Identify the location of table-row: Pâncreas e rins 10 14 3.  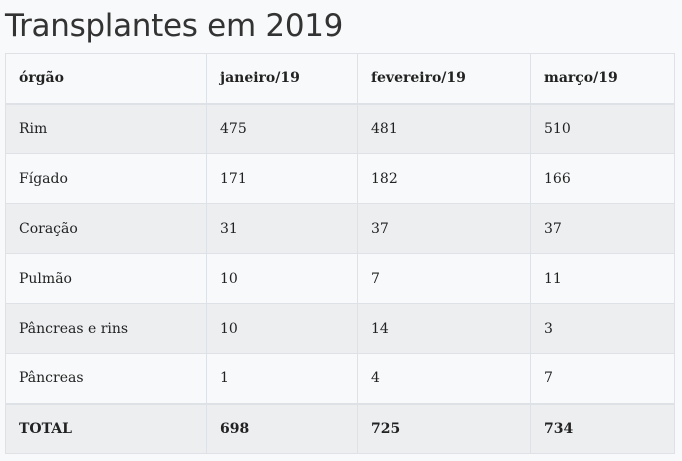
(340, 328).